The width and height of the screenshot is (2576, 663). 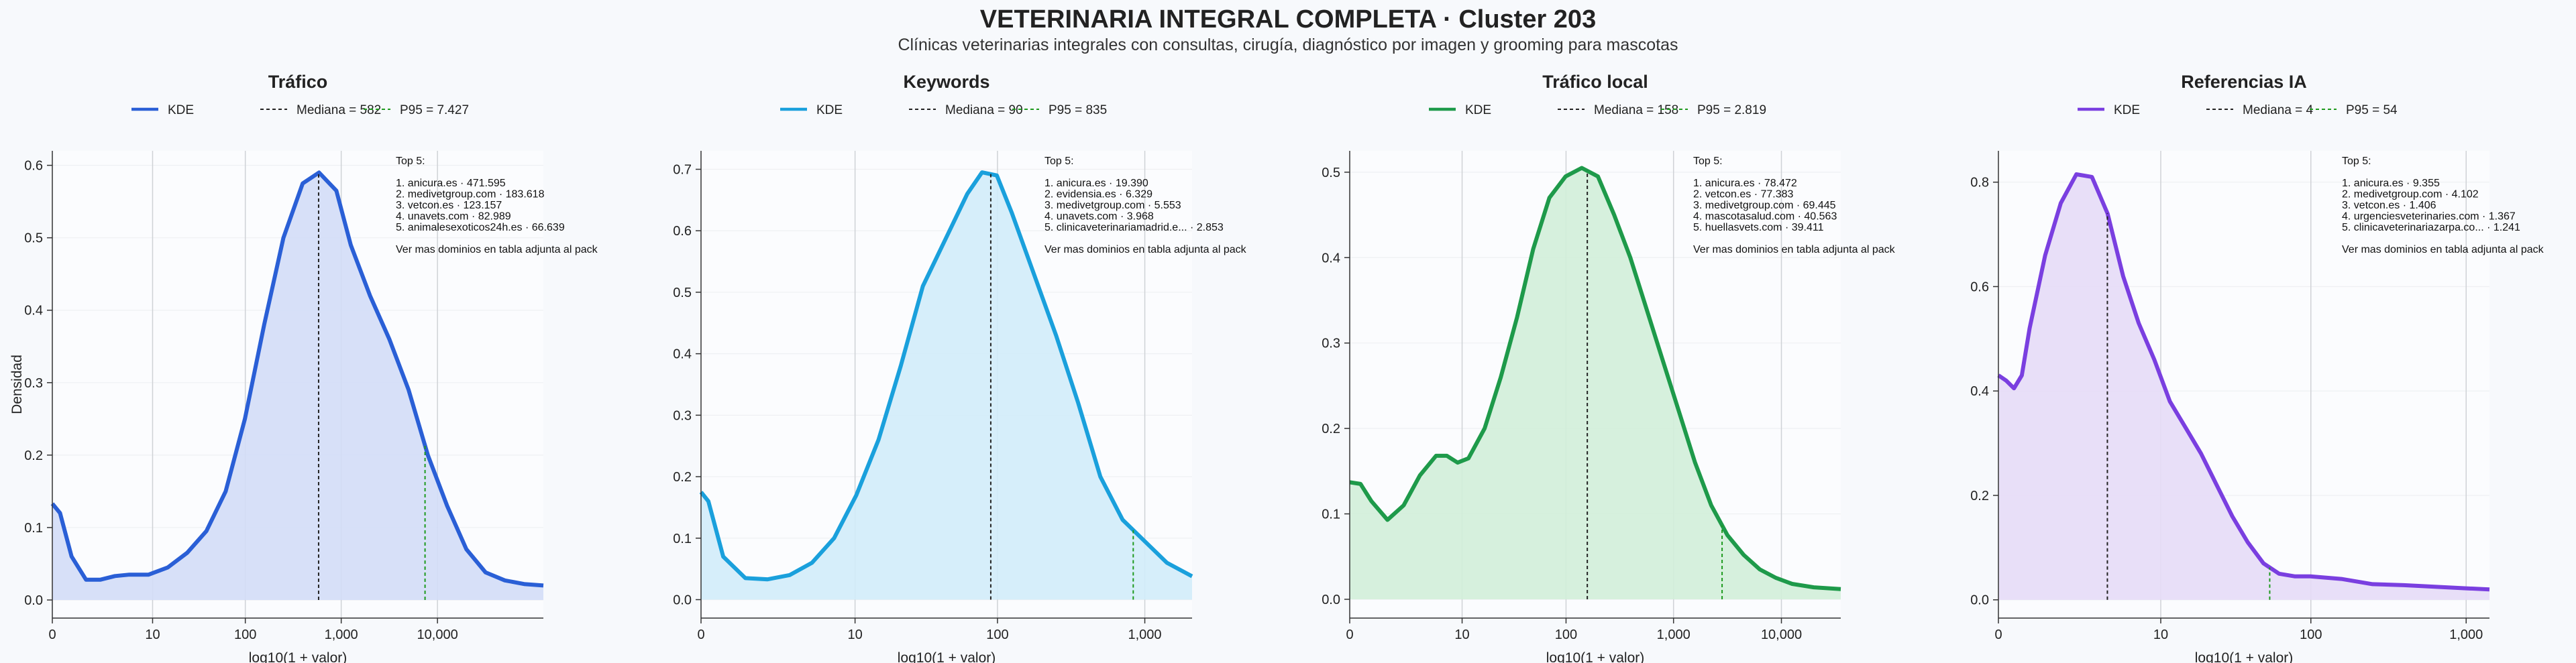 I want to click on annotation-line: 2. vetcon.es · 77.383, so click(x=1743, y=195).